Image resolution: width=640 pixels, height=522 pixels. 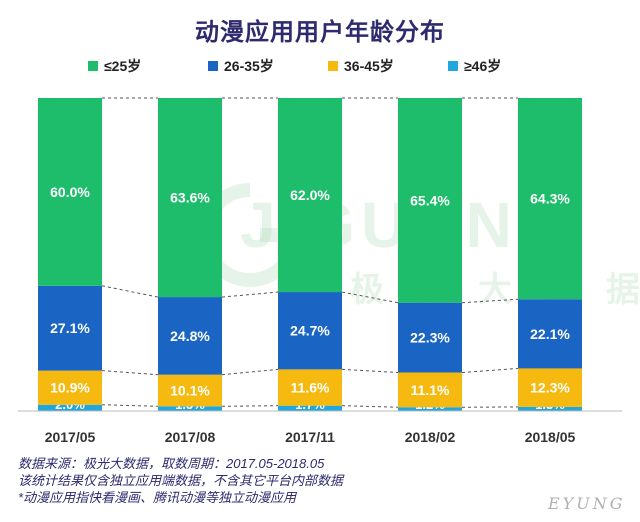 I want to click on legend-label: 36-45岁, so click(x=369, y=66).